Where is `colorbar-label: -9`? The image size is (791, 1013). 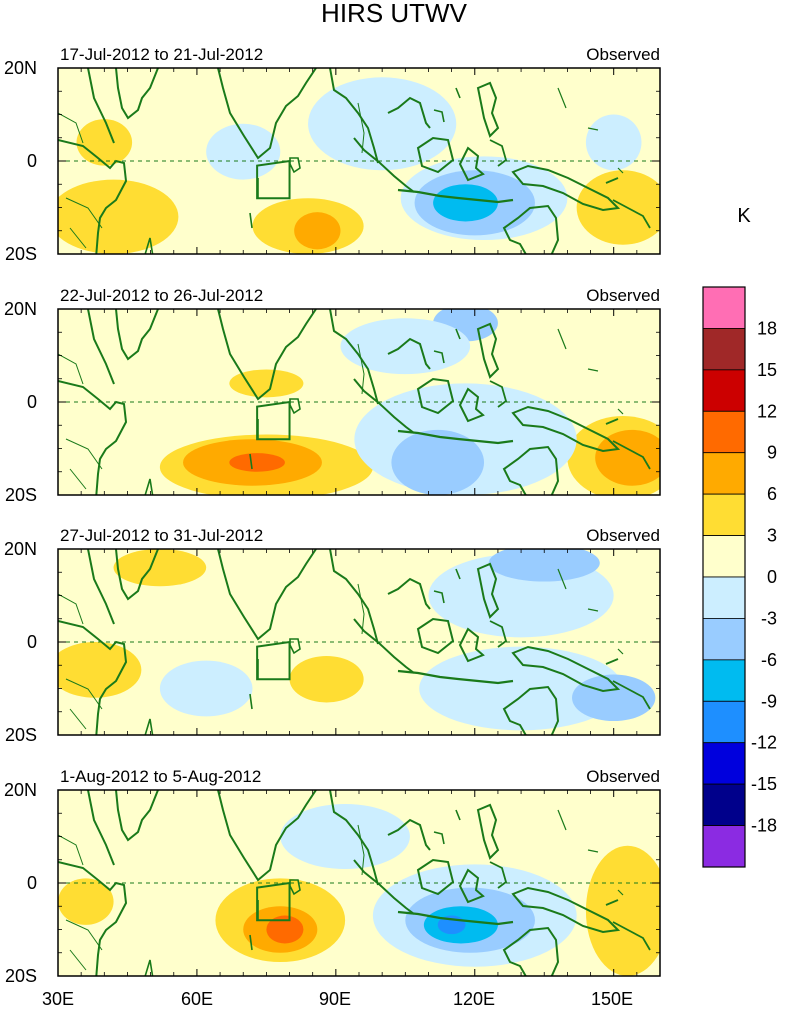 colorbar-label: -9 is located at coordinates (769, 701).